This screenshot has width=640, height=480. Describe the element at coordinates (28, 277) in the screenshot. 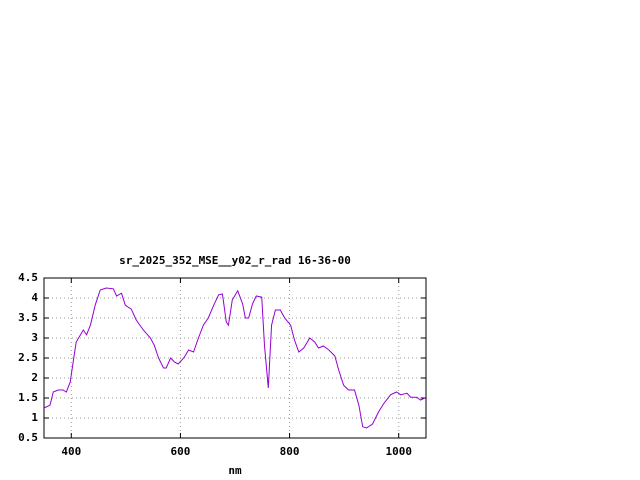

I see `y-tick-label: 4.5` at that location.